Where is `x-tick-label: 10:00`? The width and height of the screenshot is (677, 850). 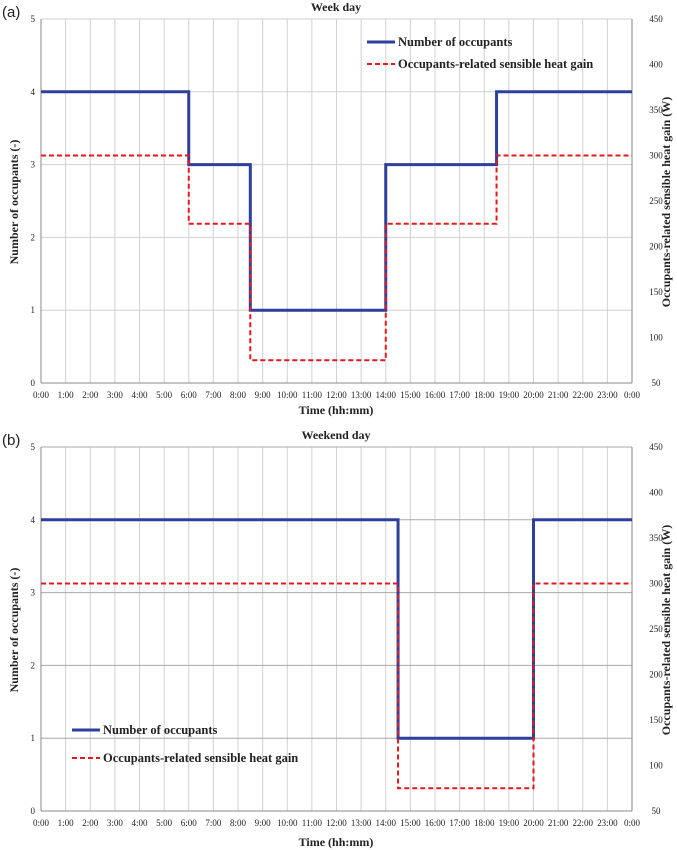 x-tick-label: 10:00 is located at coordinates (287, 823).